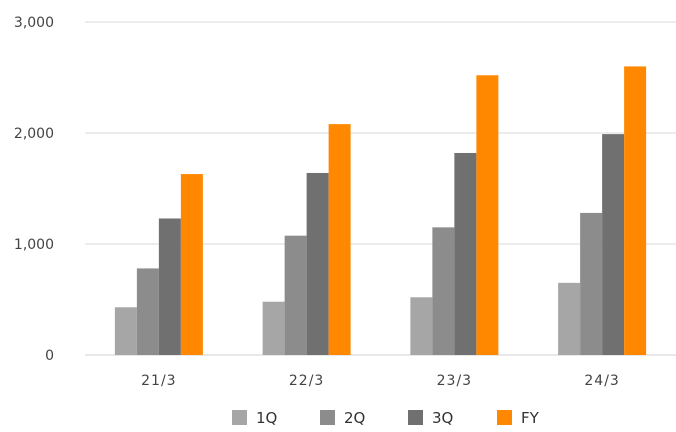  Describe the element at coordinates (415, 417) in the screenshot. I see `legend-swatch-3q` at that location.